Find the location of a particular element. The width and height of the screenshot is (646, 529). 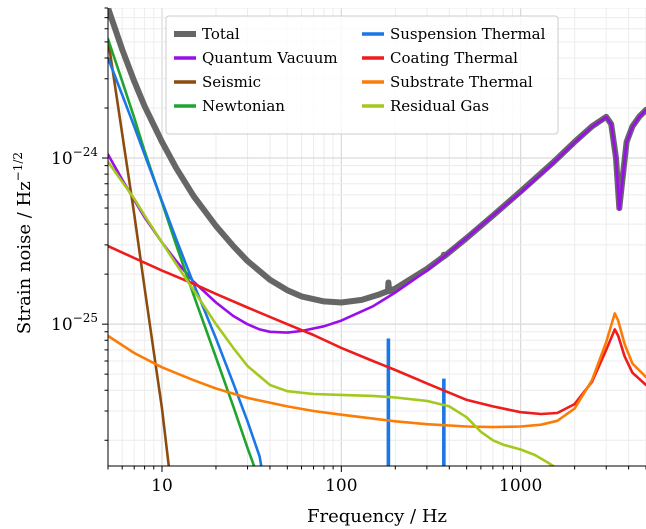

y-axis-title: Strain noise / Hz−1/2 is located at coordinates (23, 243).